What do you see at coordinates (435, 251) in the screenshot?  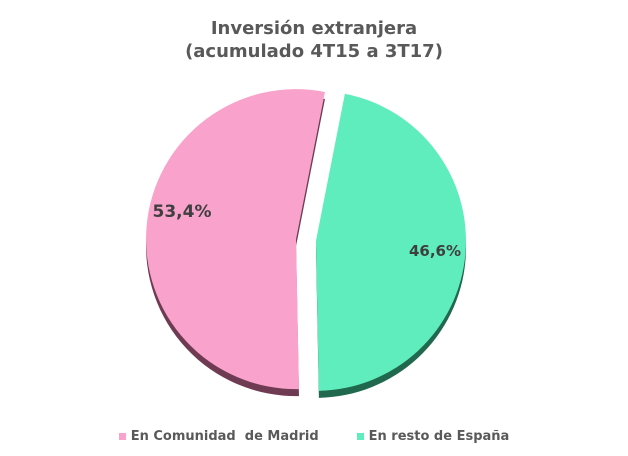 I see `data-label-resto-espana: 46,6%` at bounding box center [435, 251].